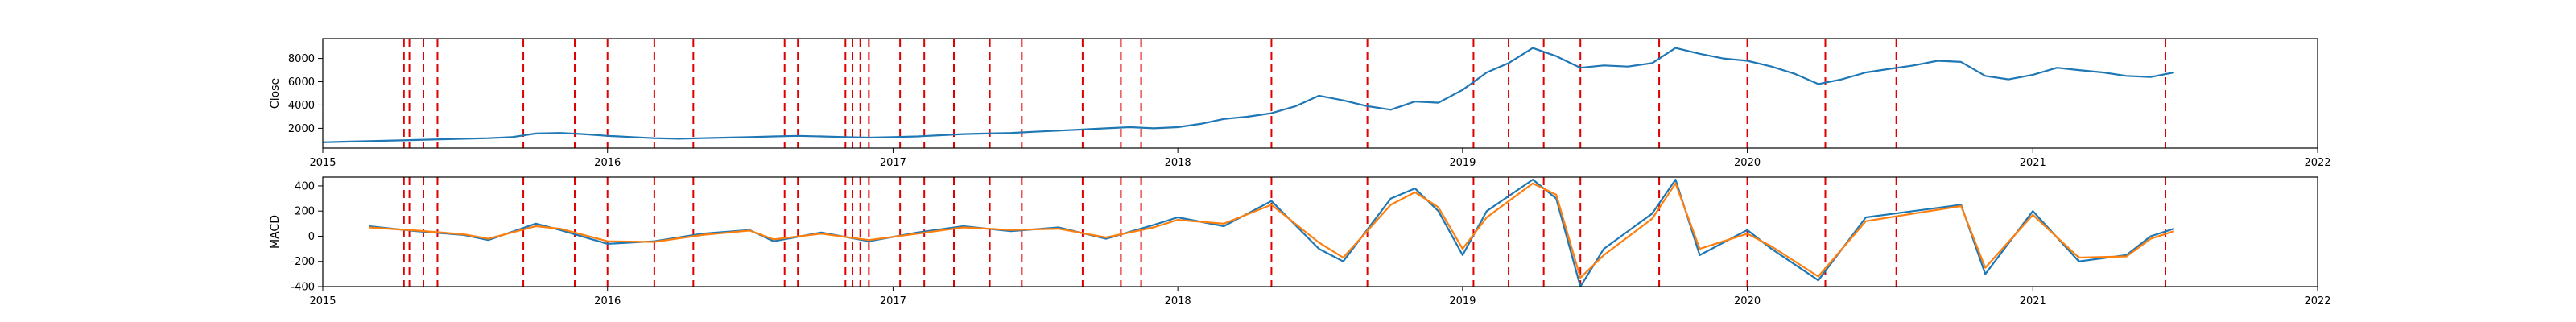 The height and width of the screenshot is (322, 2576). Describe the element at coordinates (301, 59) in the screenshot. I see `y-tick-label: 8000` at that location.